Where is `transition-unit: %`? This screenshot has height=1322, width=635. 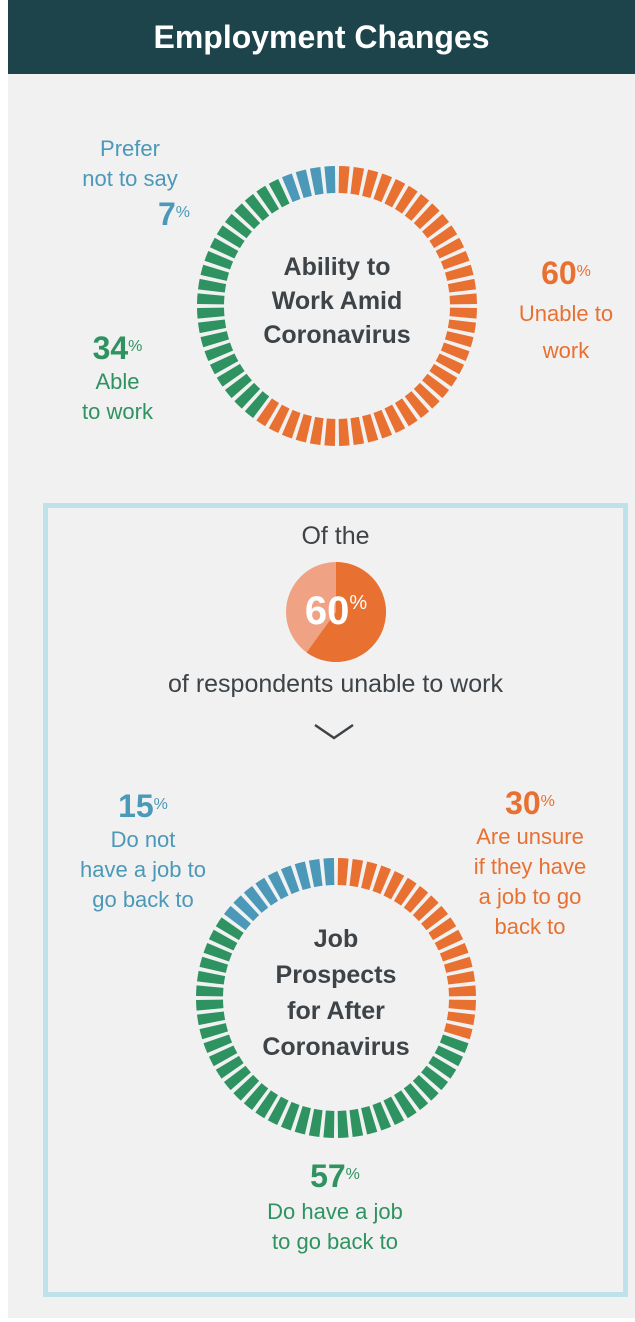 transition-unit: % is located at coordinates (358, 603).